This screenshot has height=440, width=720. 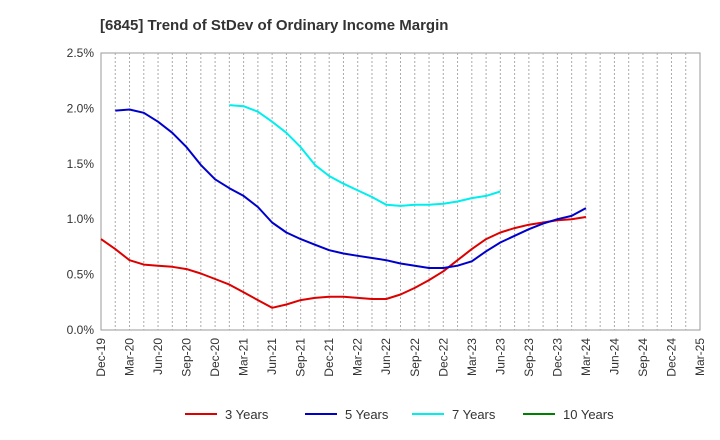 What do you see at coordinates (365, 155) in the screenshot?
I see `series-line-7-years` at bounding box center [365, 155].